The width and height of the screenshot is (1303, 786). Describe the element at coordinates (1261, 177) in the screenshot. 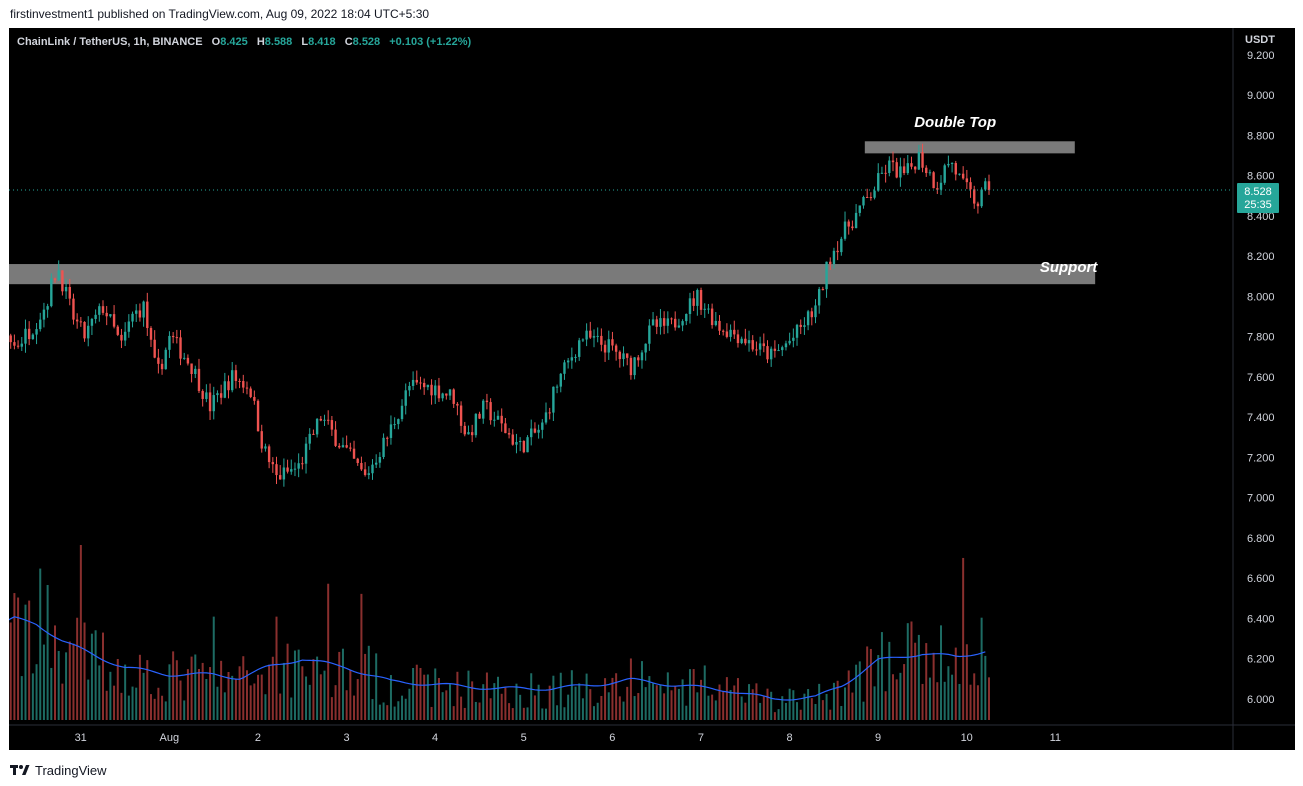

I see `price-tick-label: 8.600` at that location.